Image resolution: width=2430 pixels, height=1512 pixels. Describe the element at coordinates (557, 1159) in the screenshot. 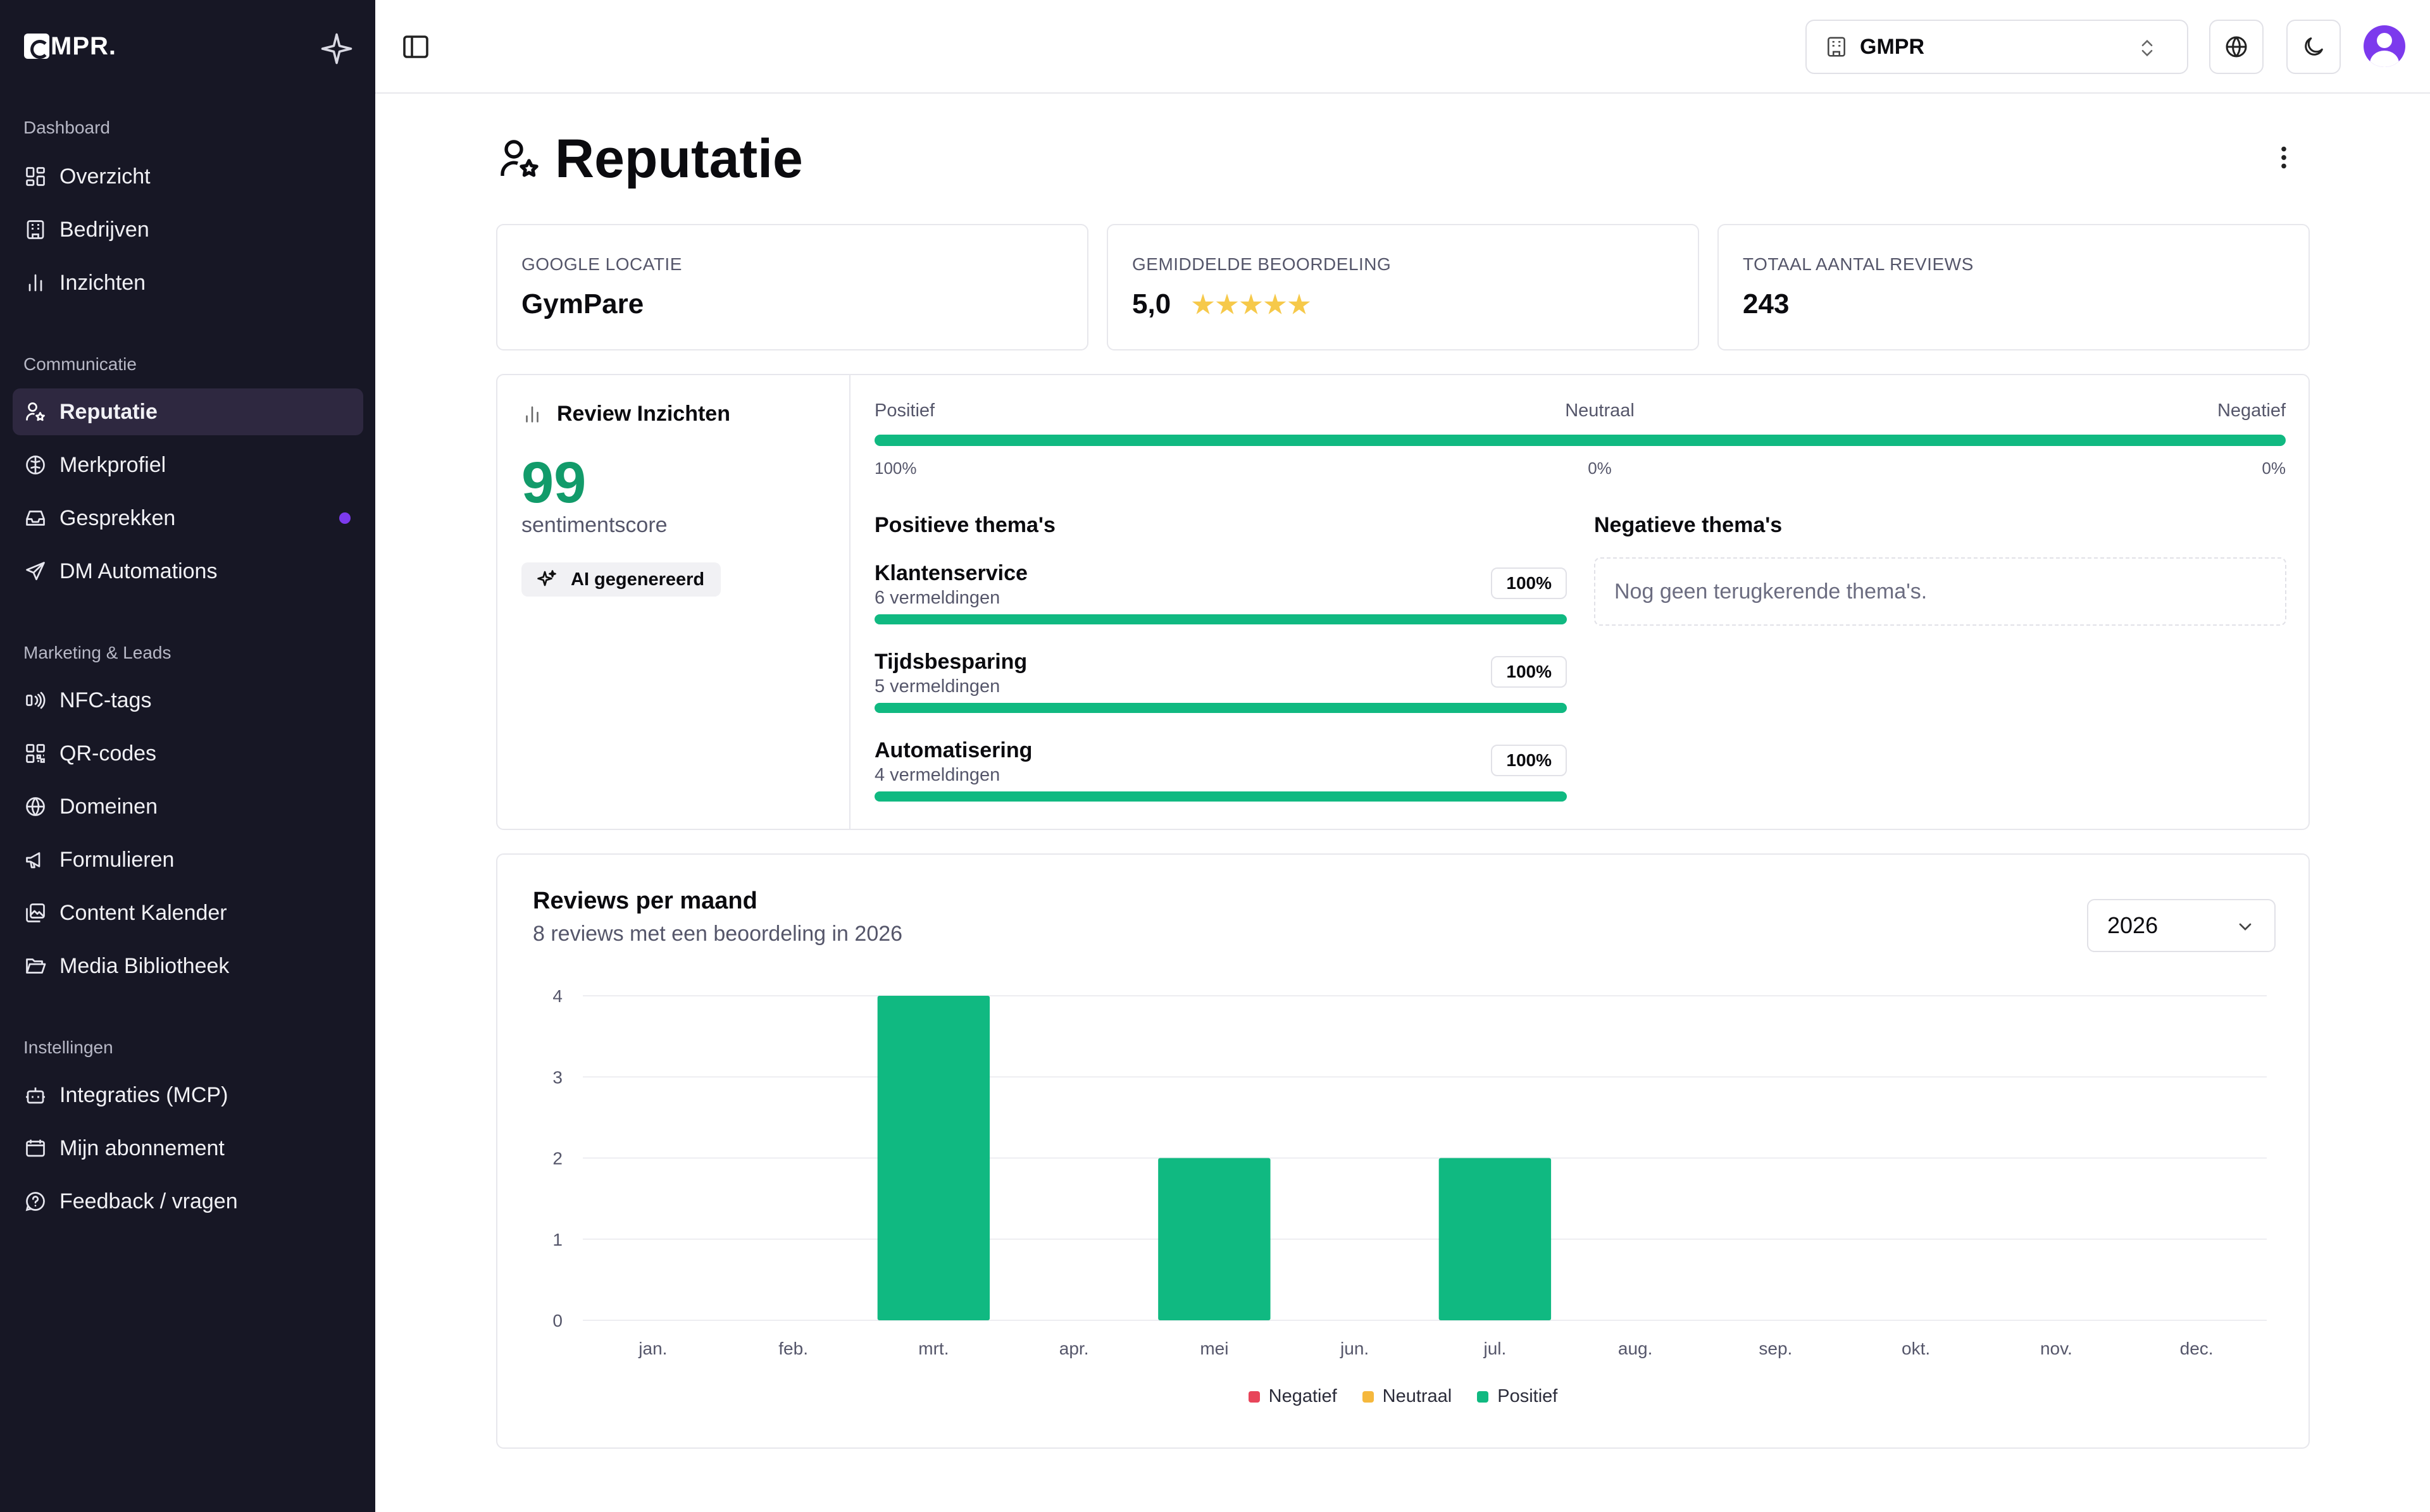

I see `y-tick-label: 2` at that location.